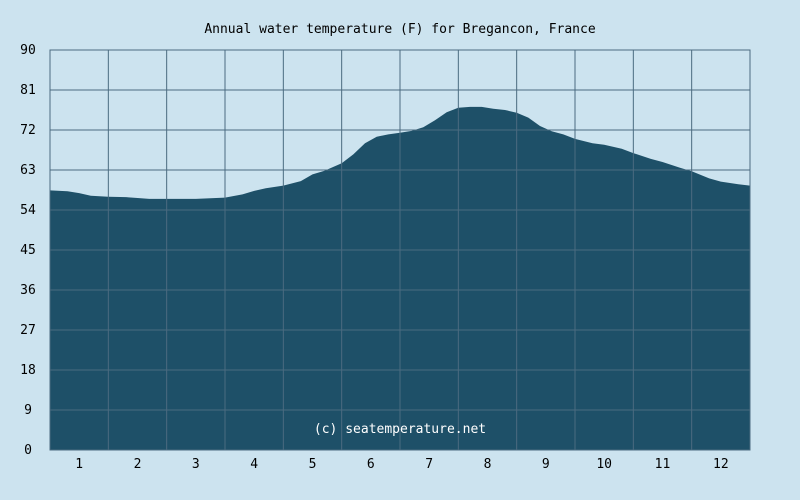  I want to click on x-tick-label: 3, so click(196, 464).